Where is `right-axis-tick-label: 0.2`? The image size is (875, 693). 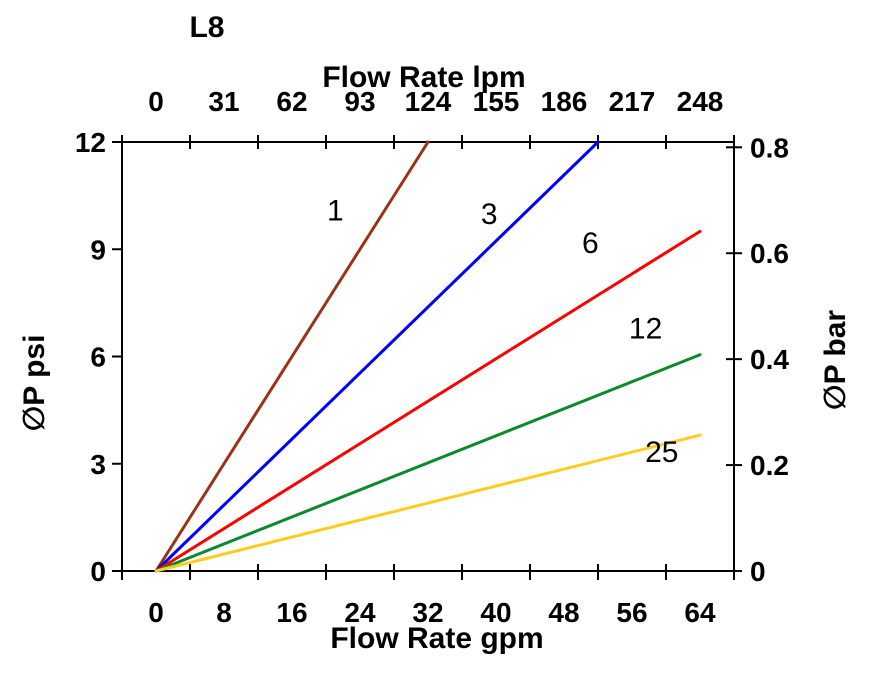 right-axis-tick-label: 0.2 is located at coordinates (769, 465).